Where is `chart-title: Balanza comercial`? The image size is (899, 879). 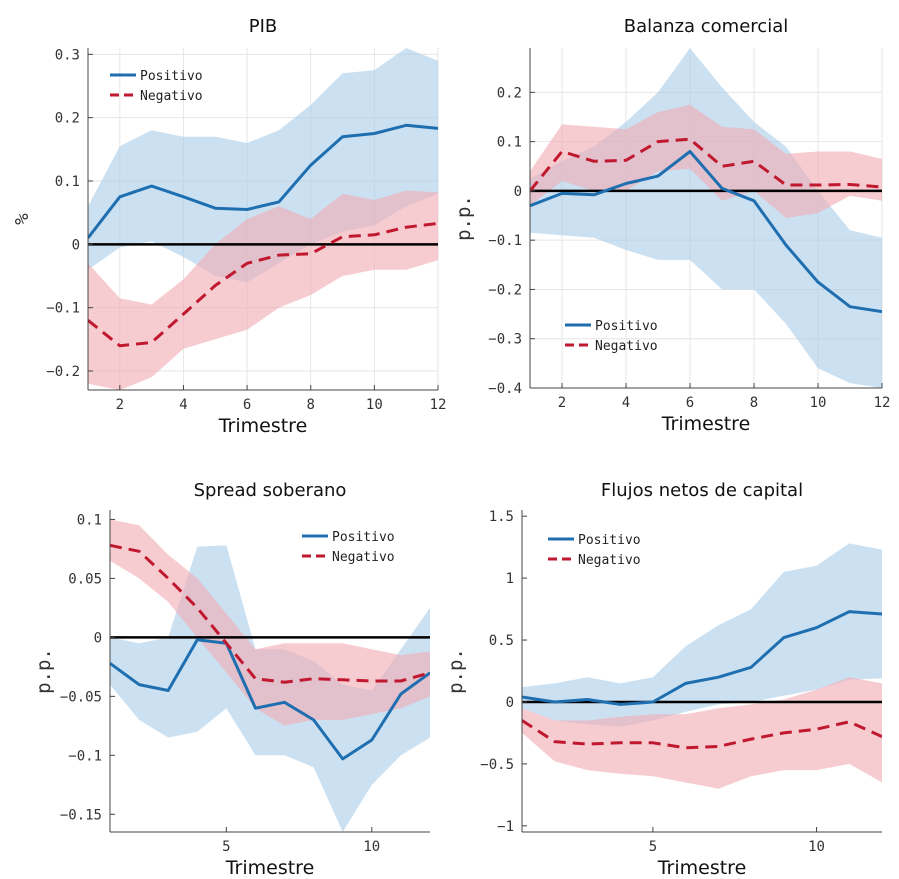
chart-title: Balanza comercial is located at coordinates (706, 26).